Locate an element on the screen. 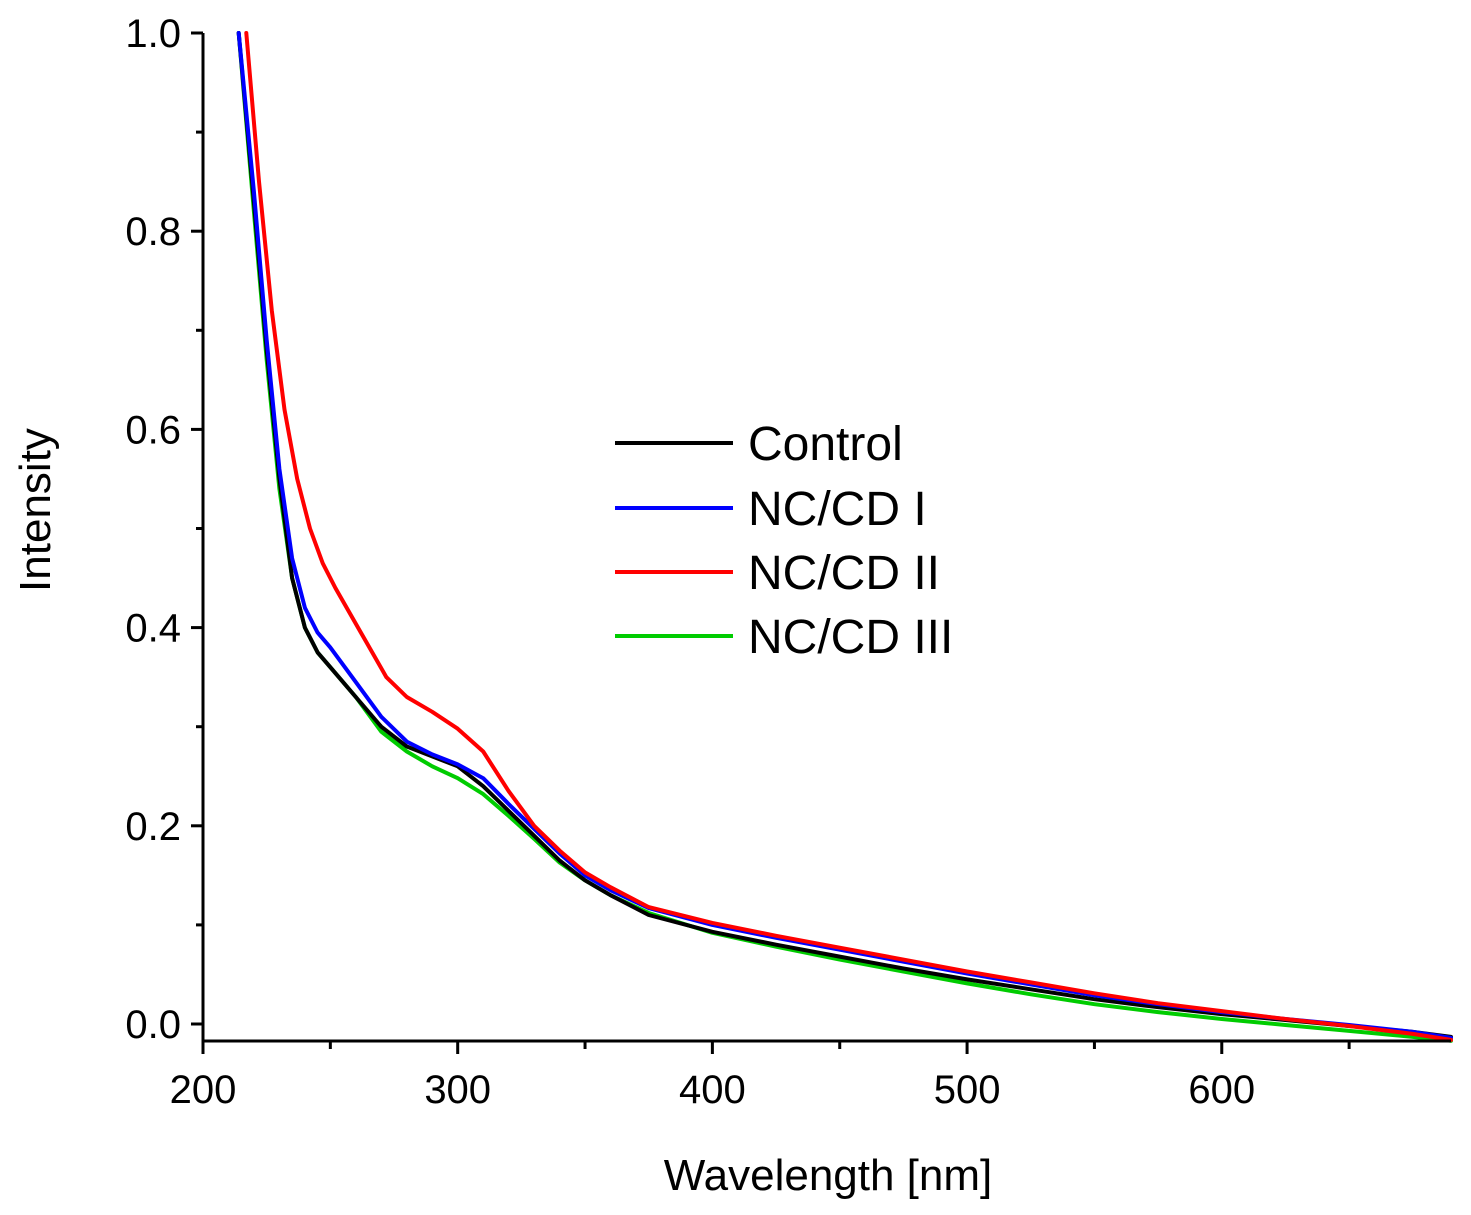 The height and width of the screenshot is (1215, 1471). y-tick-label: 0.4 is located at coordinates (153, 629).